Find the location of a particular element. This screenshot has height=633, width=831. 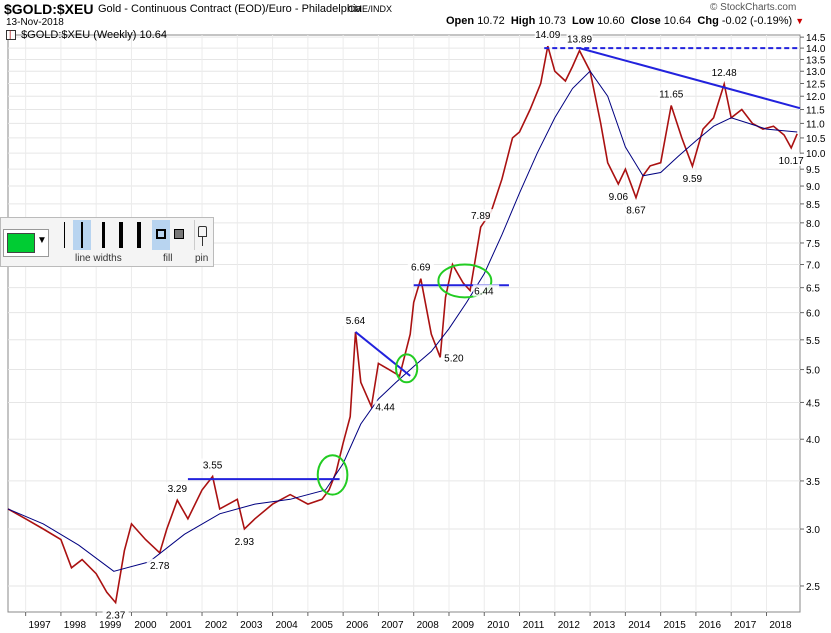

exchange-label: CME/INDX is located at coordinates (370, 9).